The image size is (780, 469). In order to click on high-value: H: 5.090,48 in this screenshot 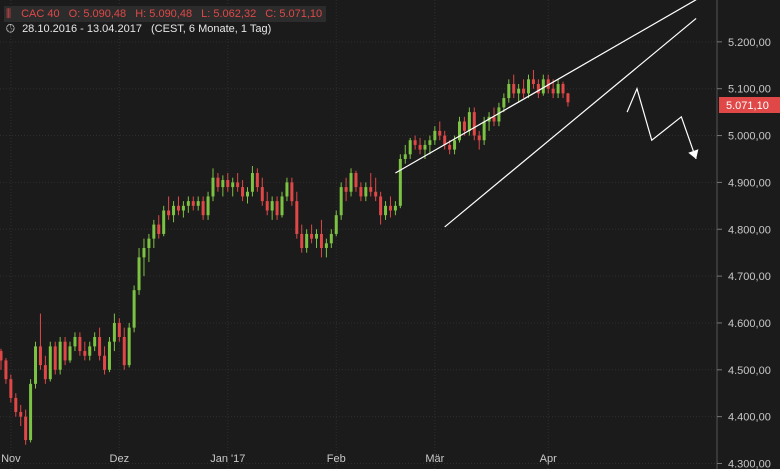, I will do `click(164, 14)`.